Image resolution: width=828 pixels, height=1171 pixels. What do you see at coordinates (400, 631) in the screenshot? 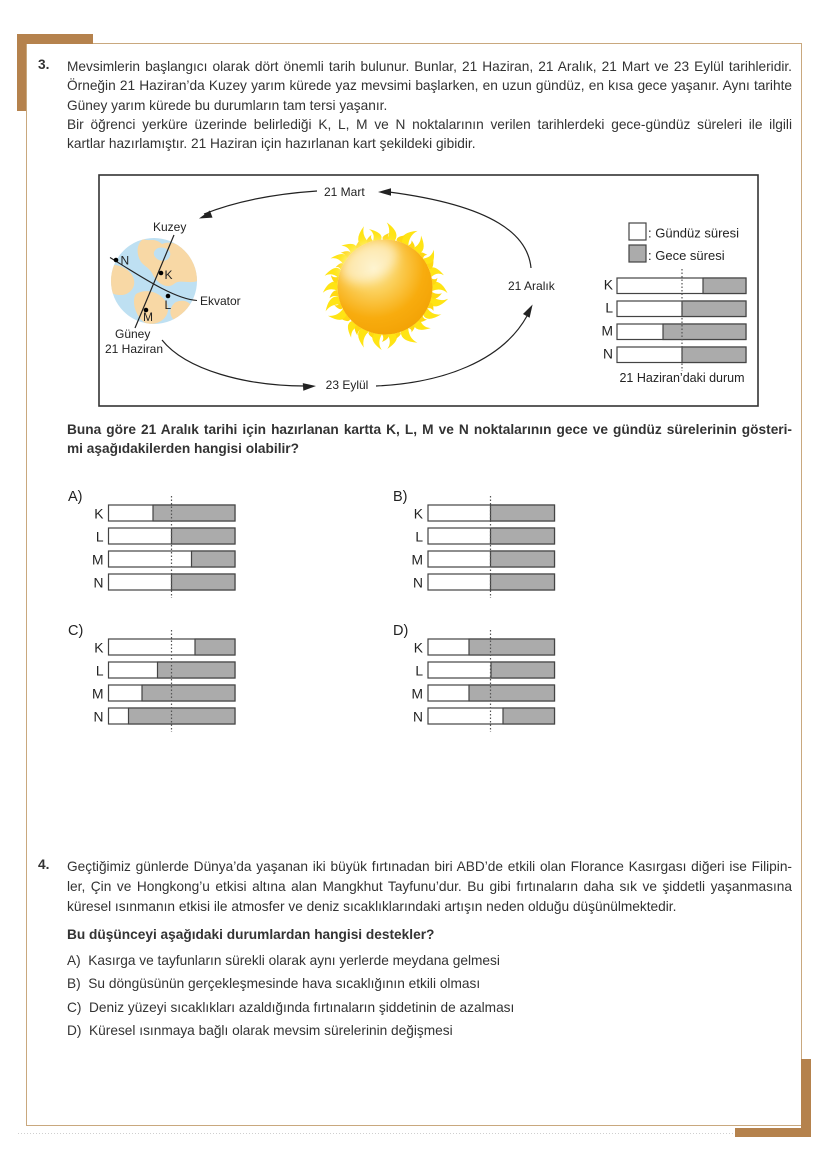
I see `svg-text: D)` at bounding box center [400, 631].